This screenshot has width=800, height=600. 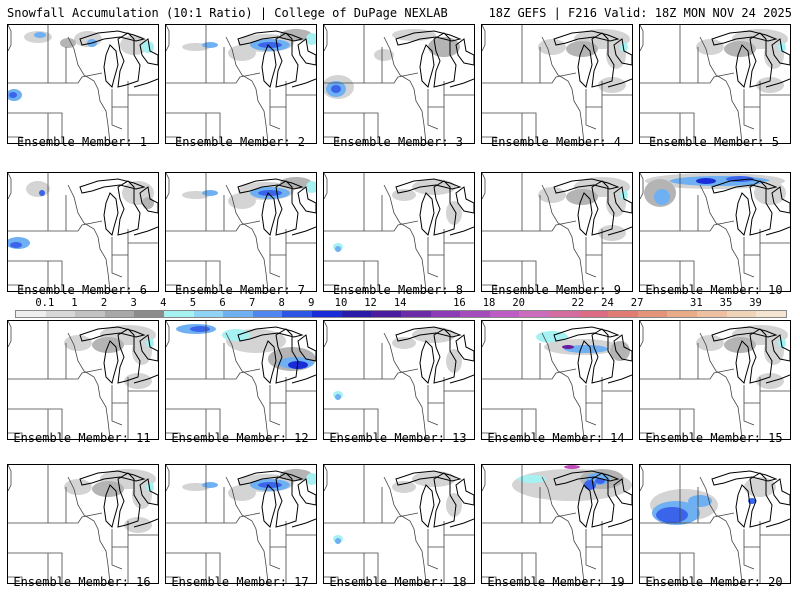 I want to click on colorbar-tick-label: 9, so click(x=311, y=303).